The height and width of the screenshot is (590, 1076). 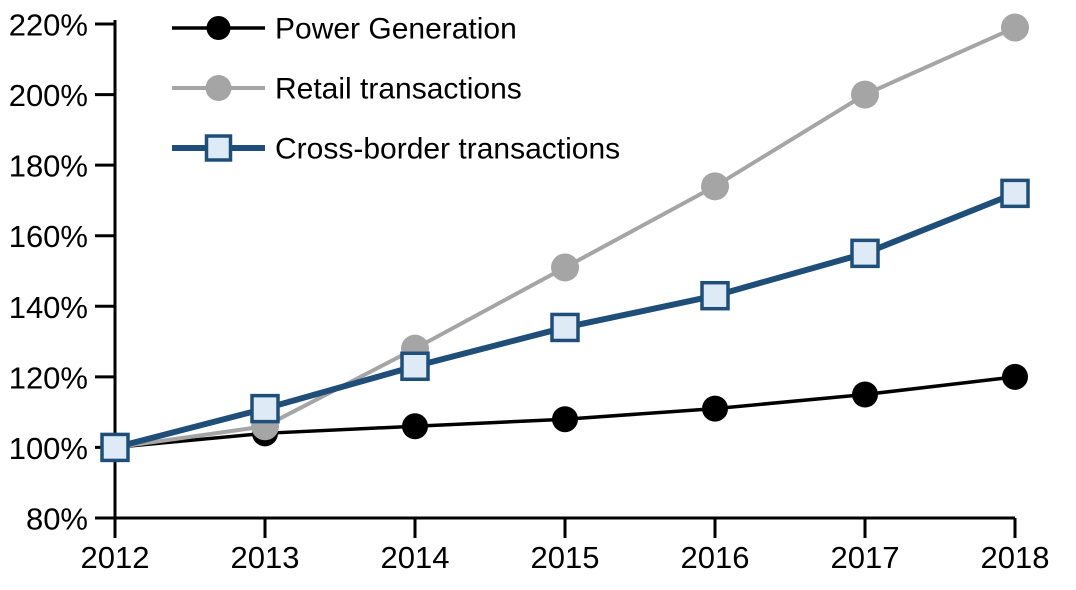 What do you see at coordinates (415, 426) in the screenshot?
I see `marker-power-generation-2014` at bounding box center [415, 426].